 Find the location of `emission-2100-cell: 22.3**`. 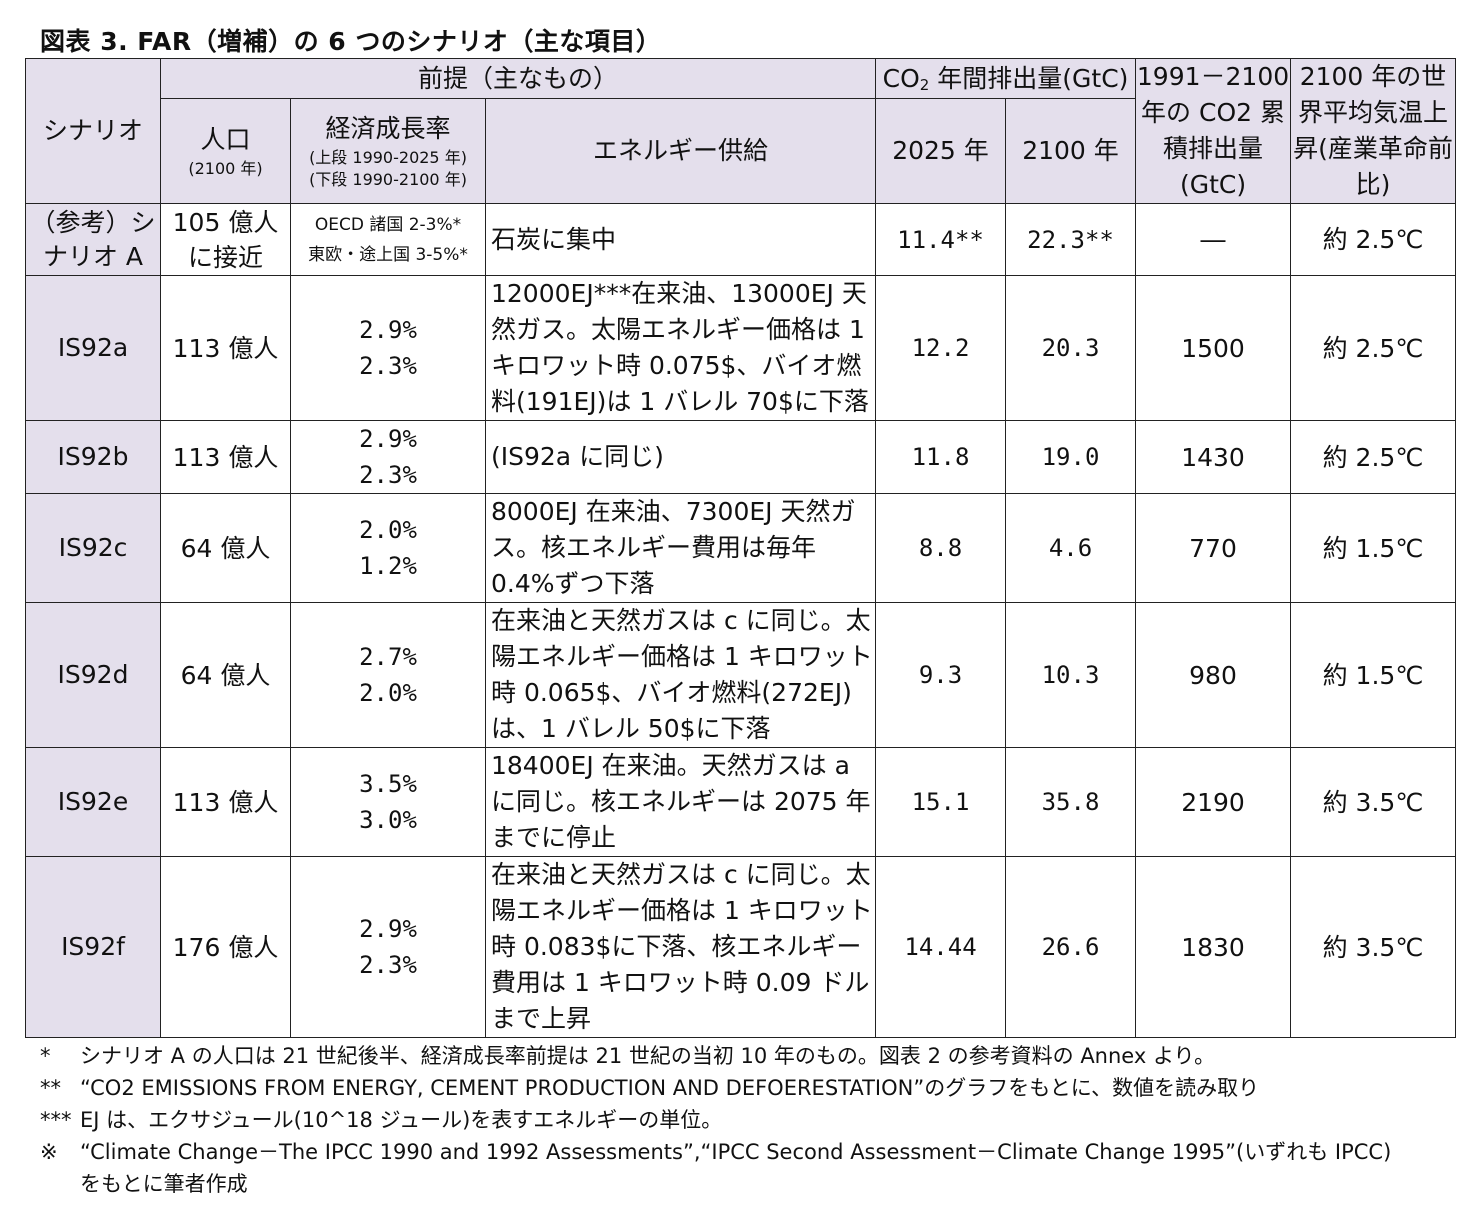

emission-2100-cell: 22.3** is located at coordinates (1071, 239).